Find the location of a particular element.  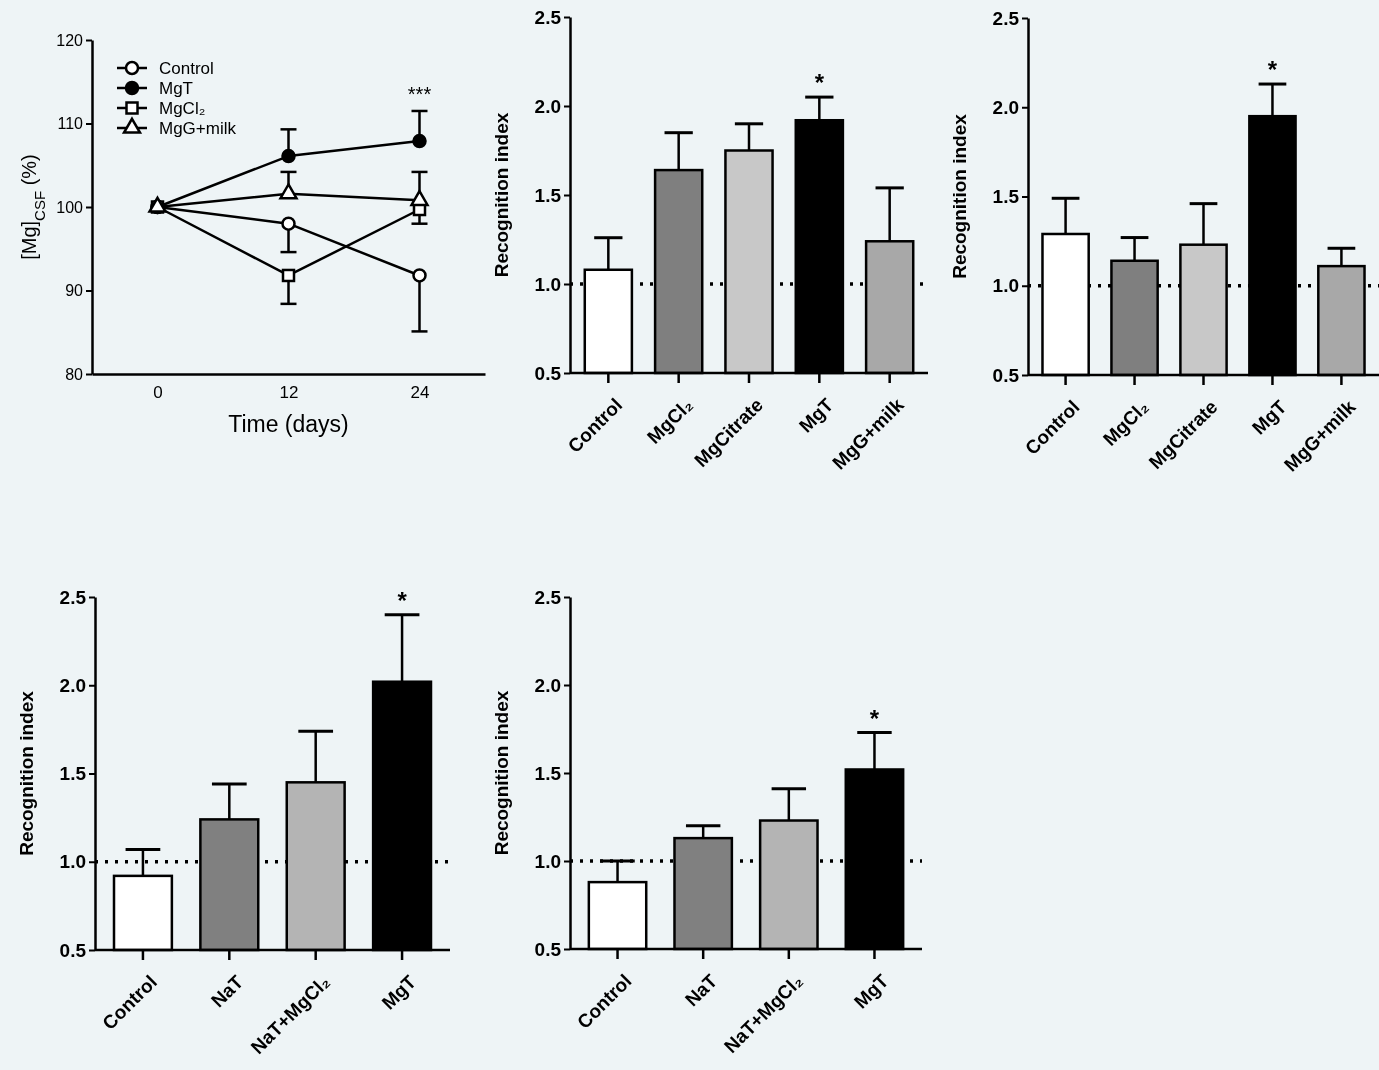

x-tick-label: 0 is located at coordinates (158, 393).